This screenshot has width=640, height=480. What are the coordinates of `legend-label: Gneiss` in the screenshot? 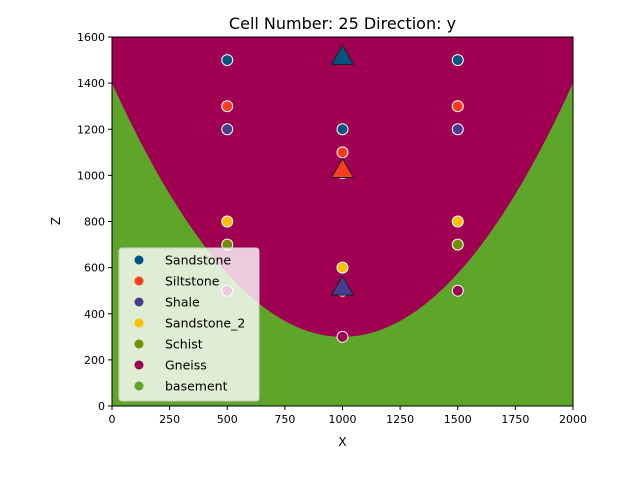 It's located at (186, 365).